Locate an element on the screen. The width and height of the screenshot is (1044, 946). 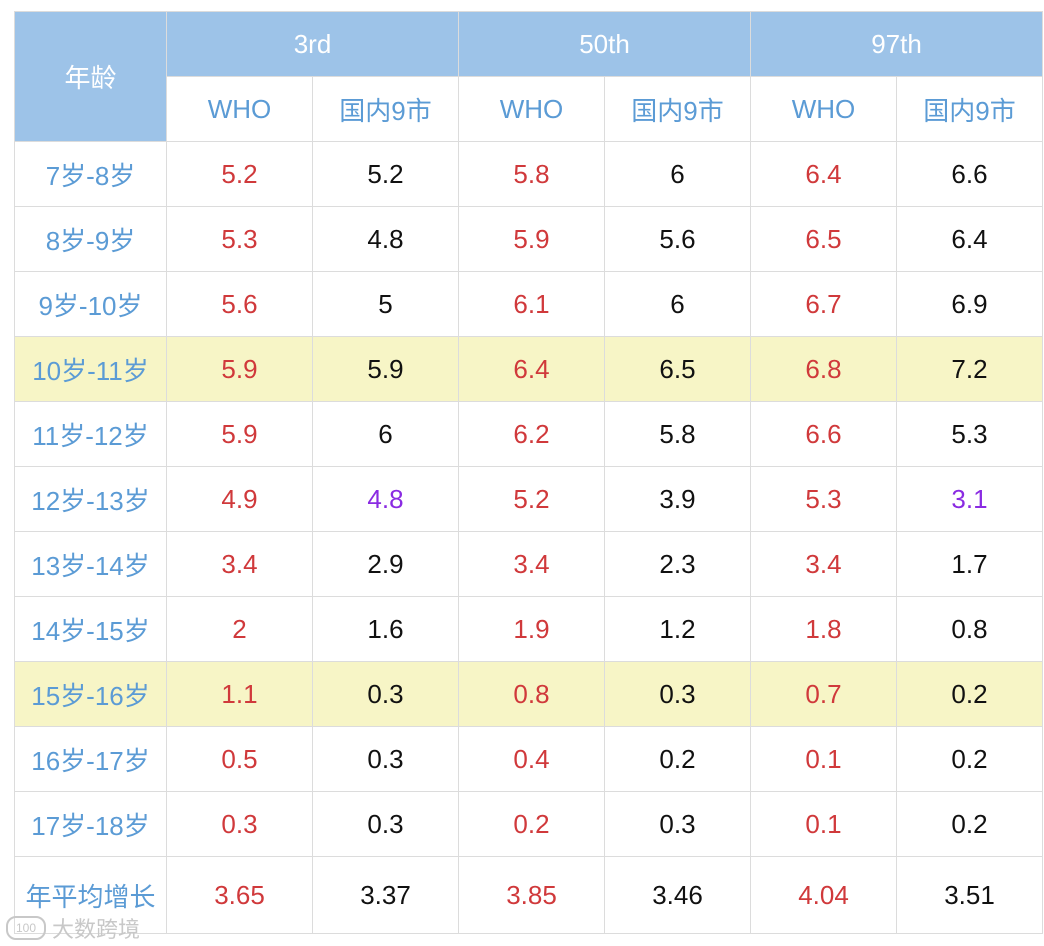
watermark: 100 大数跨境 is located at coordinates (73, 928).